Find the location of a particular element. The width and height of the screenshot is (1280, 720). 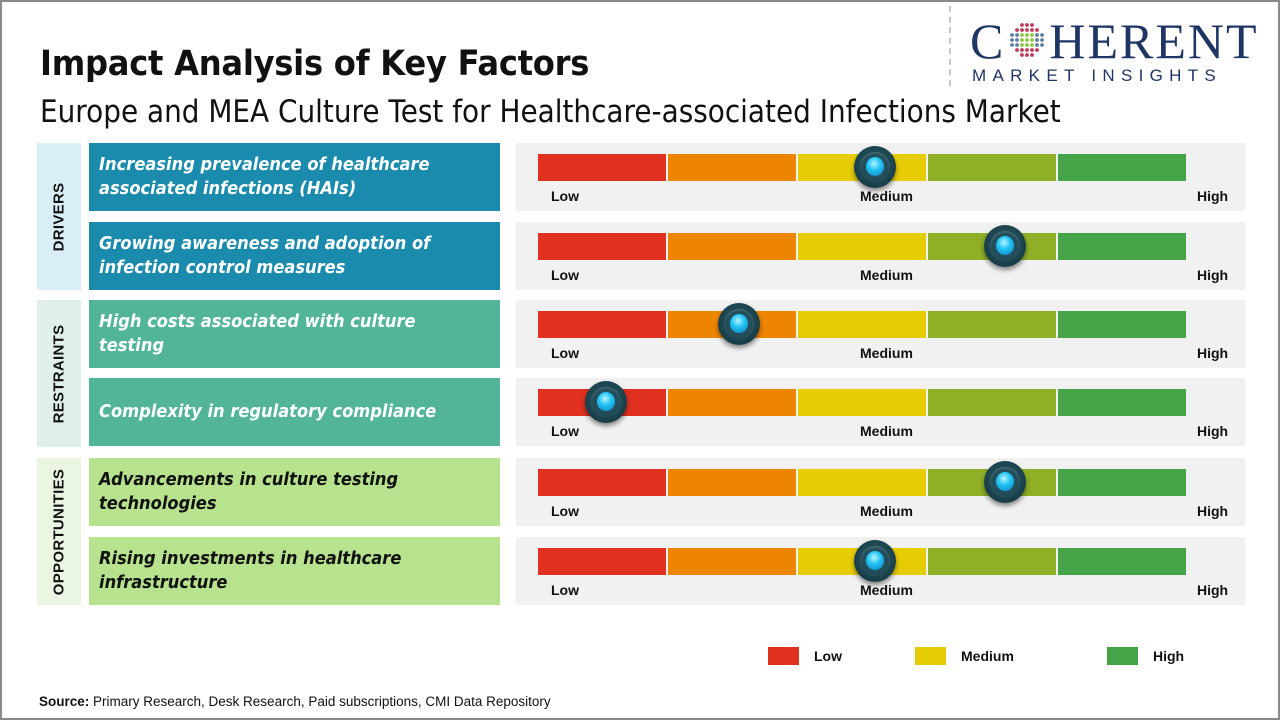

legend-label: High is located at coordinates (1169, 656).